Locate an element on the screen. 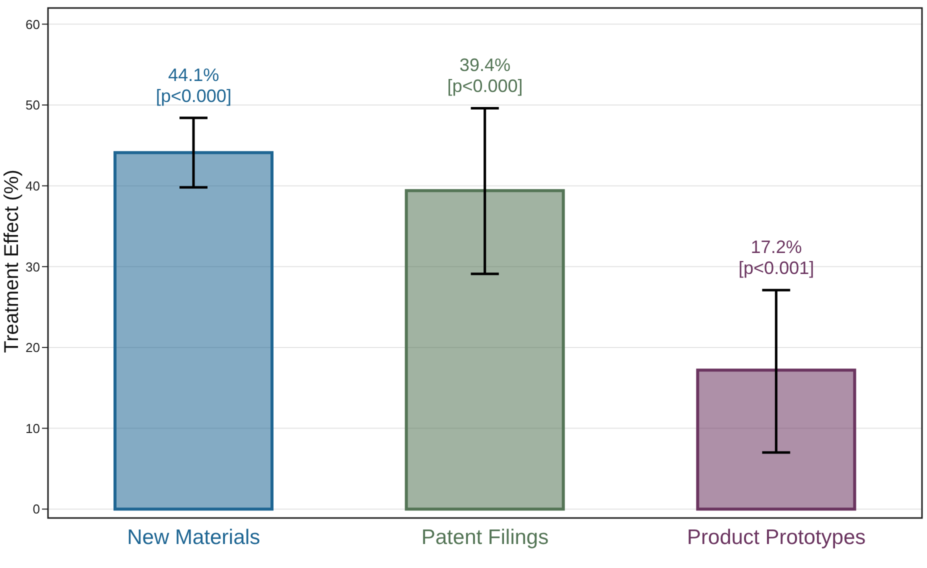 This screenshot has width=927, height=568. y-tick-label: 30 is located at coordinates (33, 266).